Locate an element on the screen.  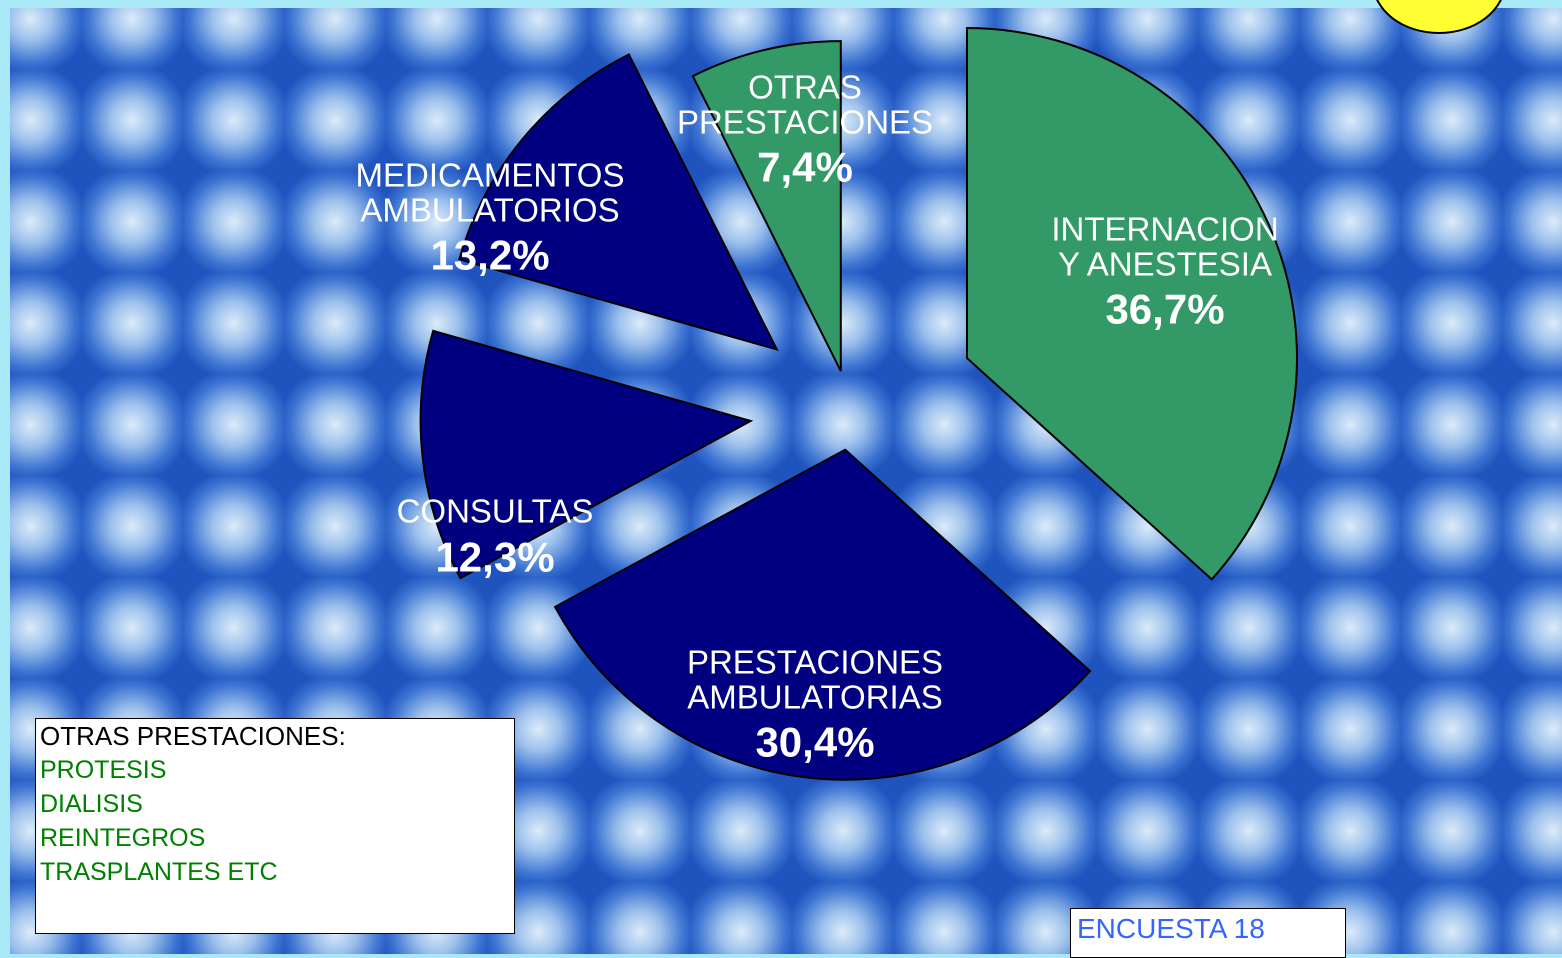
slice-label: CONSULTAS 12,3% is located at coordinates (495, 536).